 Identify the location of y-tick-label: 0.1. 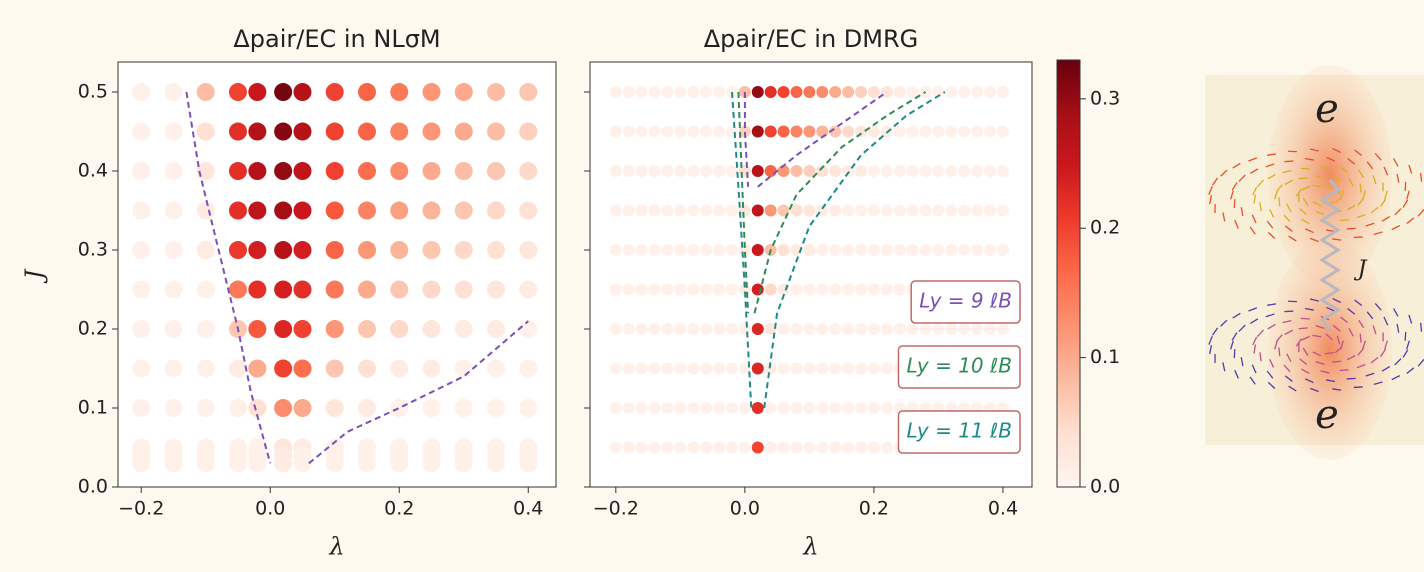
(93, 408).